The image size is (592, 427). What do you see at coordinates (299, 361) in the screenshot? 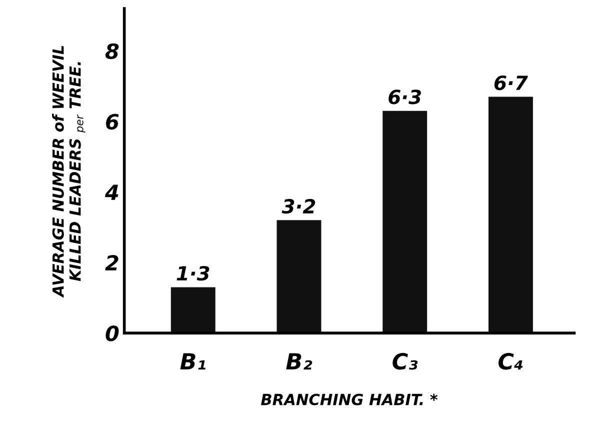
I see `x-tick-label: B₂` at bounding box center [299, 361].